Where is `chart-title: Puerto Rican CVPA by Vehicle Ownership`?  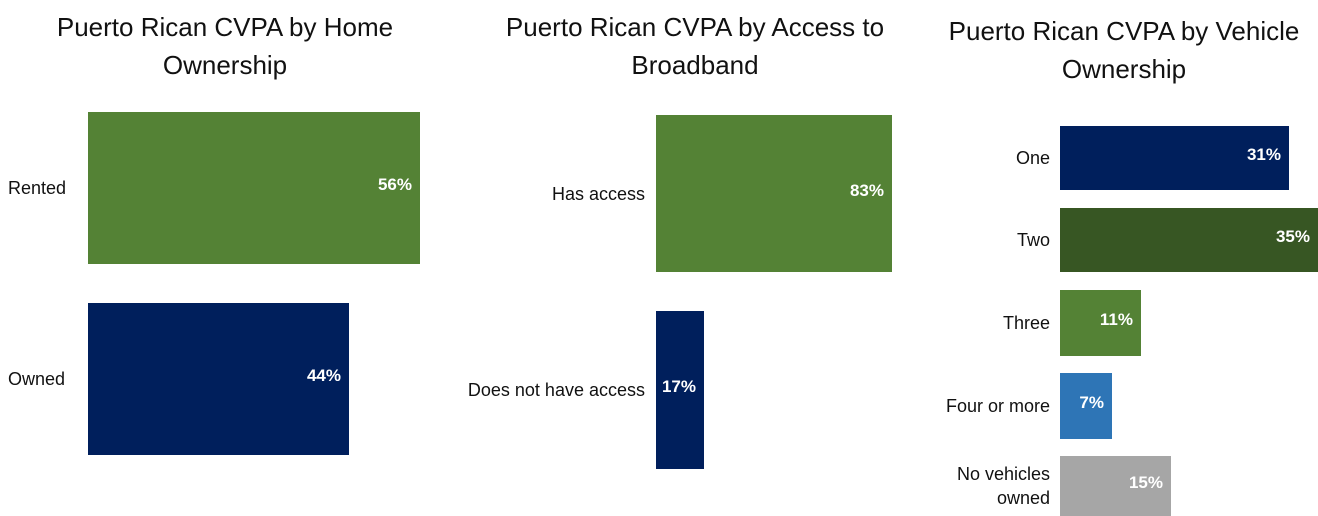 chart-title: Puerto Rican CVPA by Vehicle Ownership is located at coordinates (1124, 50).